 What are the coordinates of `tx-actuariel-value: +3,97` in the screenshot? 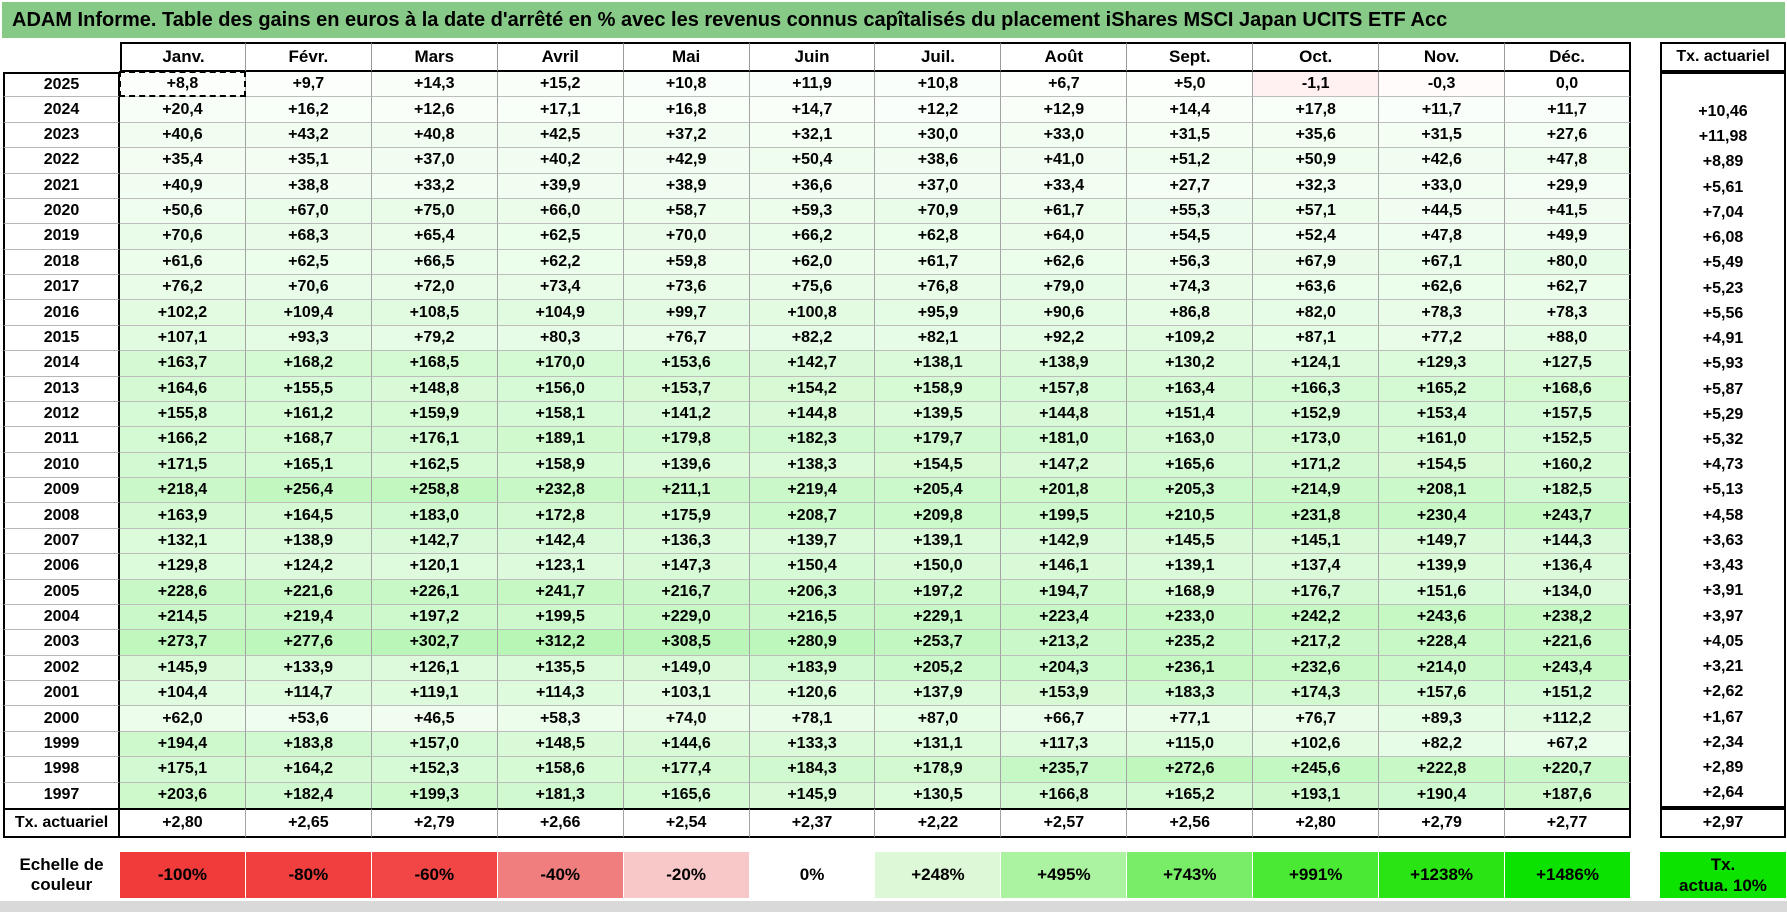 It's located at (1723, 616).